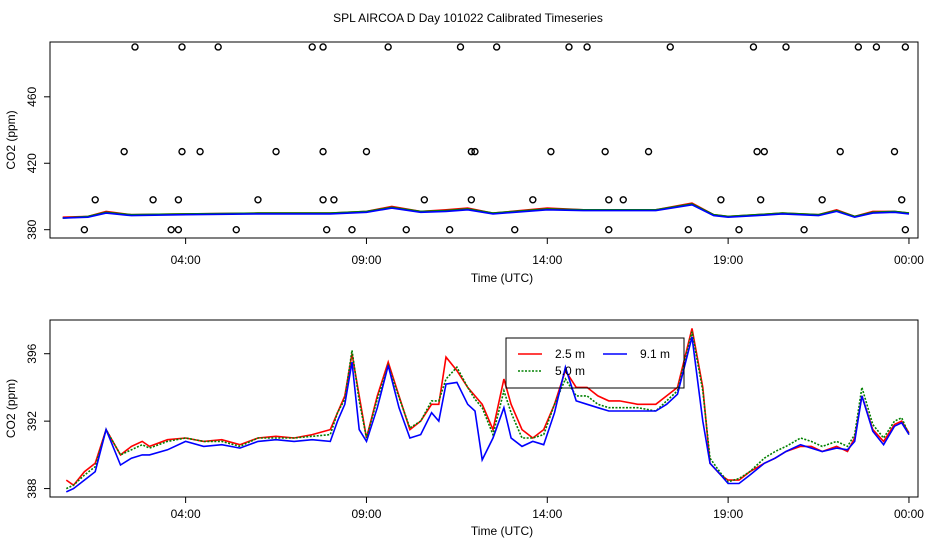  What do you see at coordinates (486, 211) in the screenshot?
I see `series-line-9-1-m` at bounding box center [486, 211].